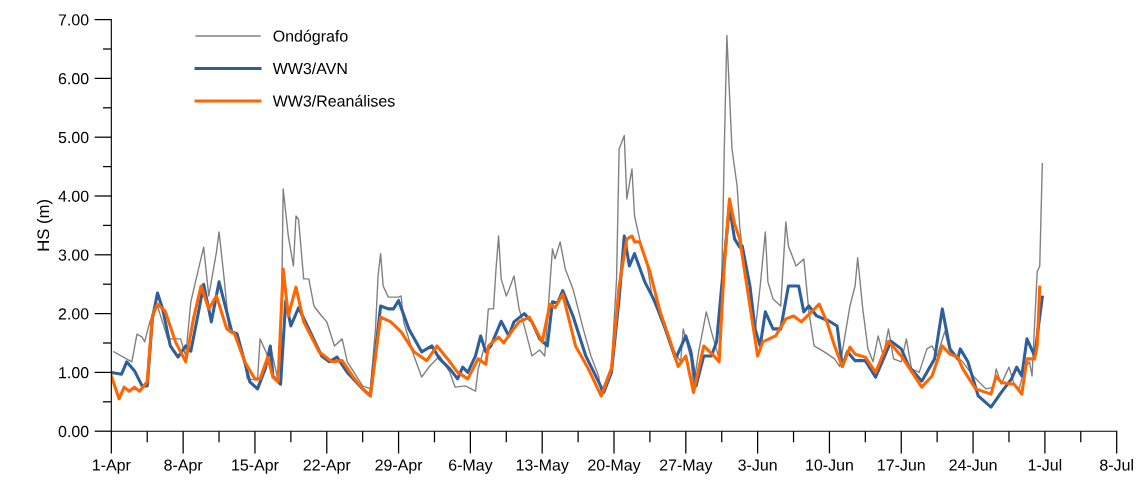  I want to click on legend-label: WW3/AVN, so click(309, 68).